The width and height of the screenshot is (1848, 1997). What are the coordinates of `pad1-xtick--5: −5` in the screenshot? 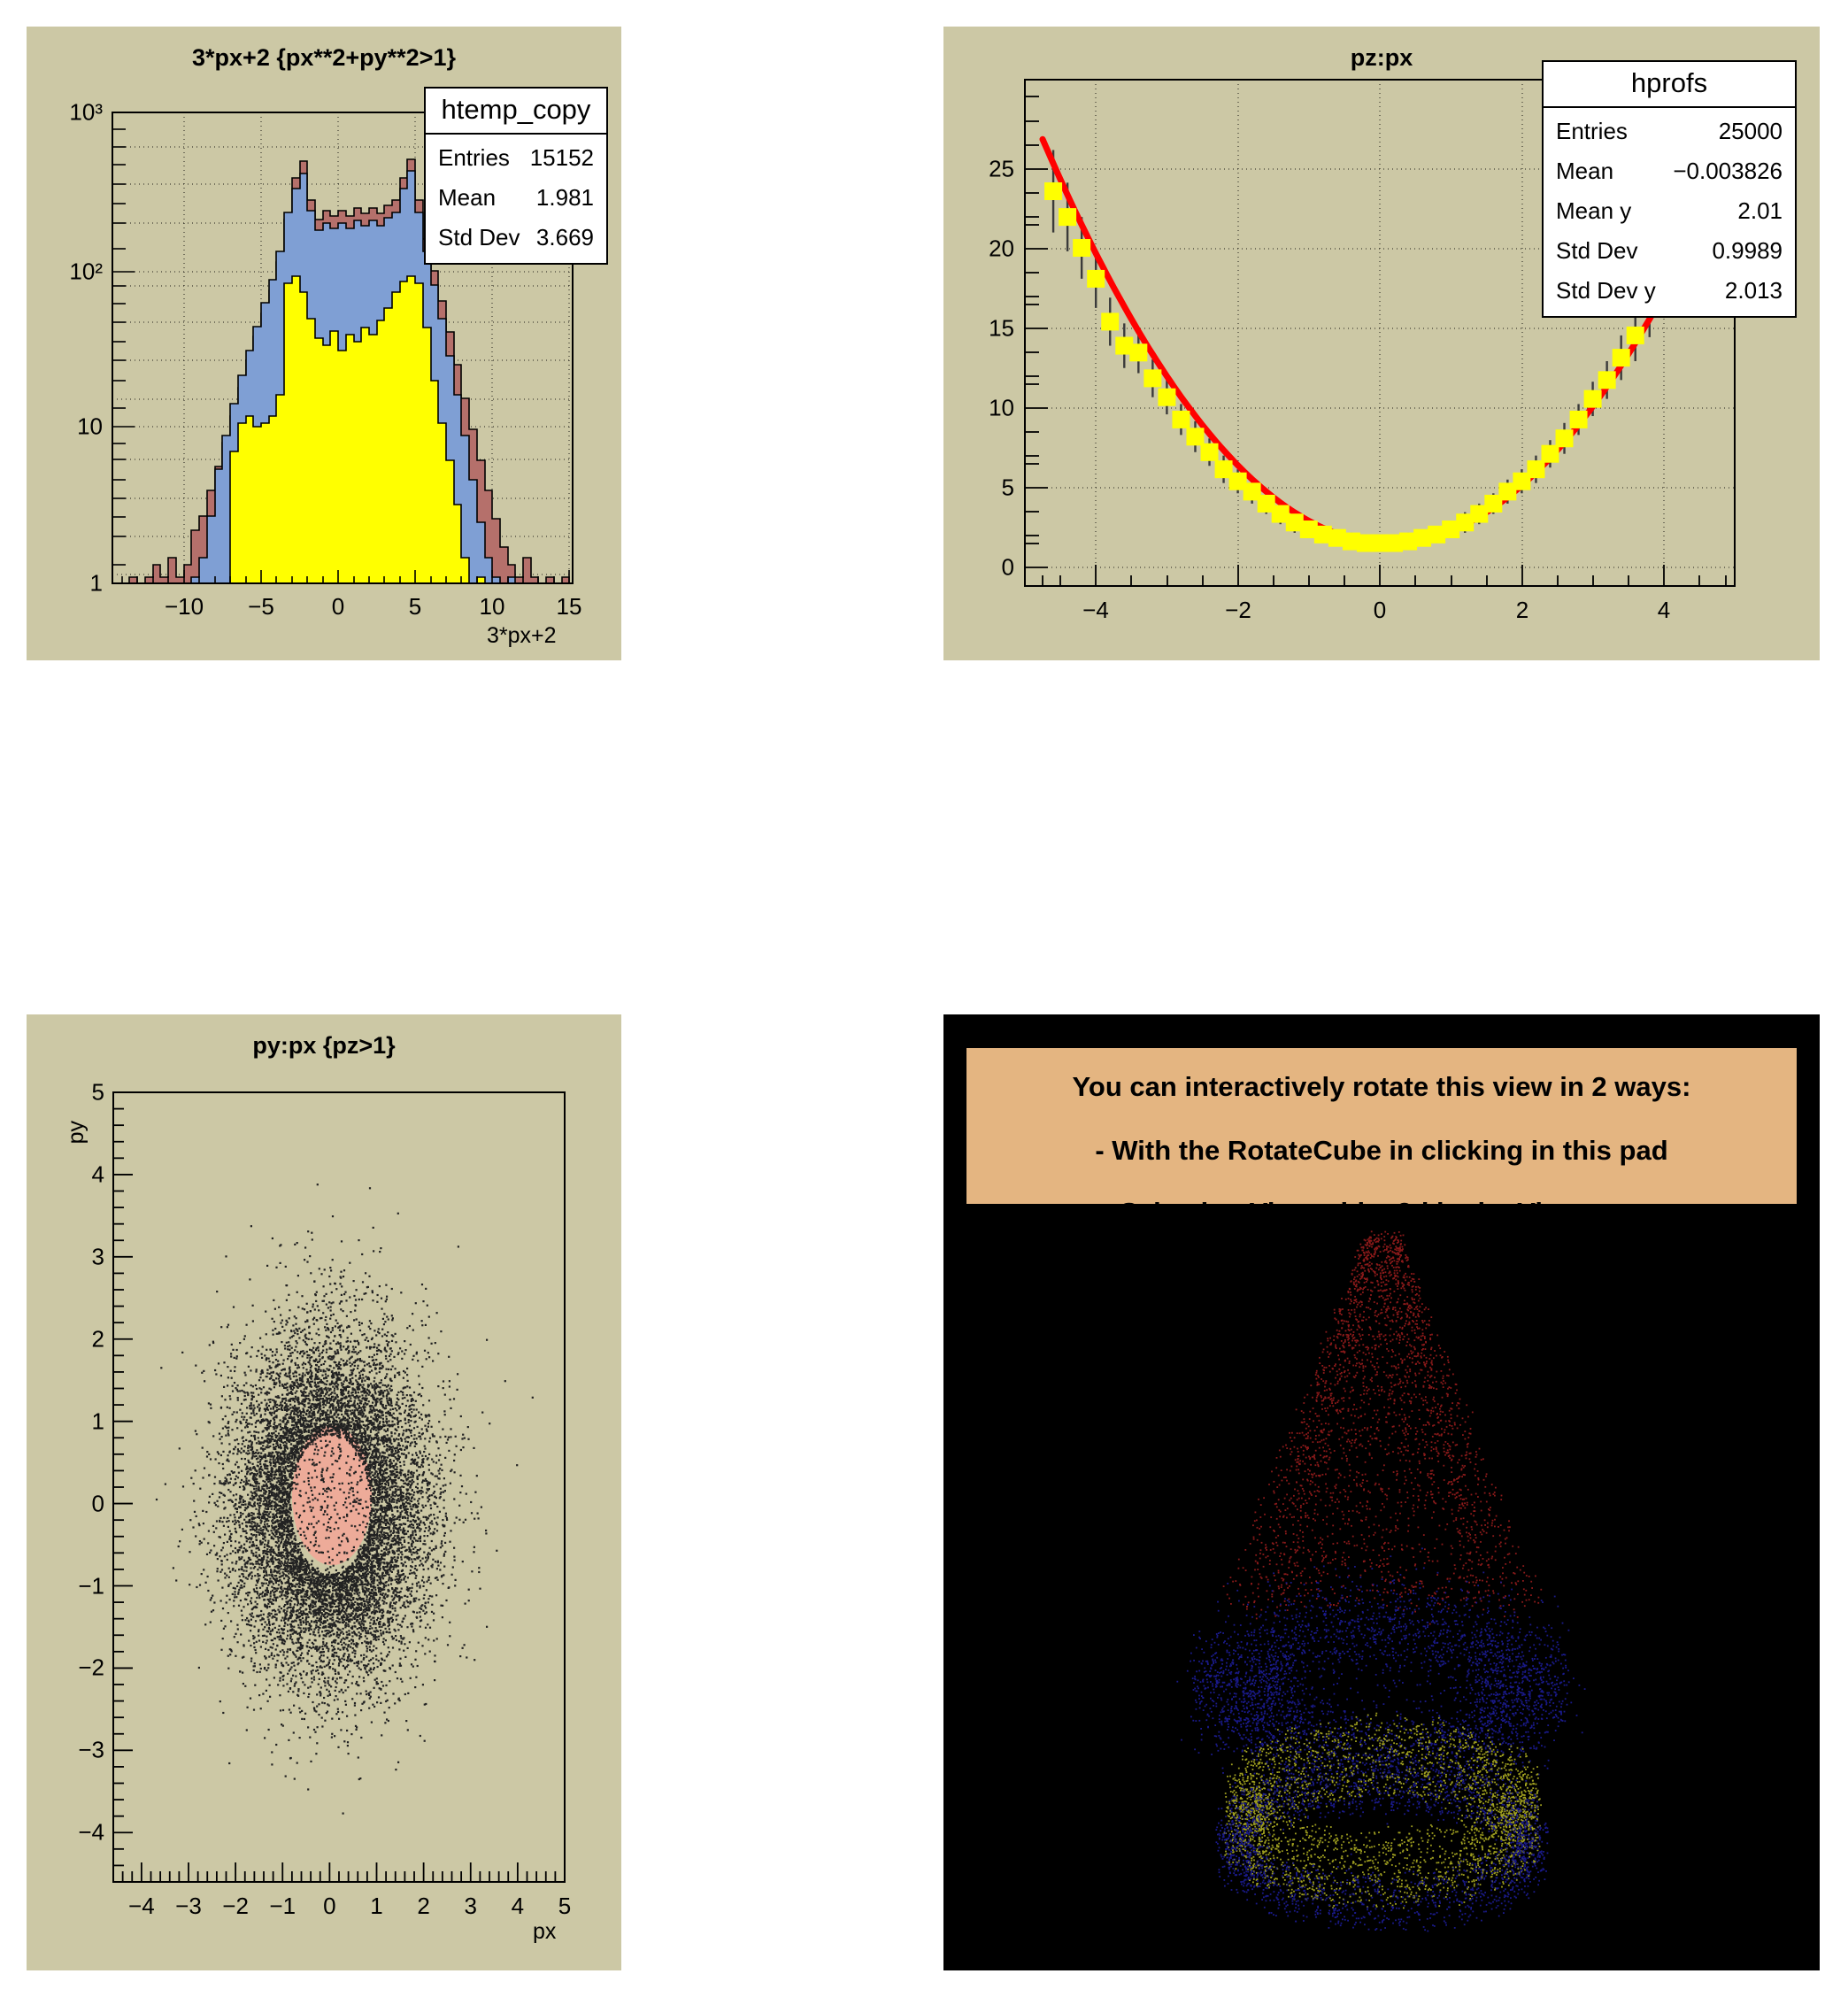 It's located at (261, 607).